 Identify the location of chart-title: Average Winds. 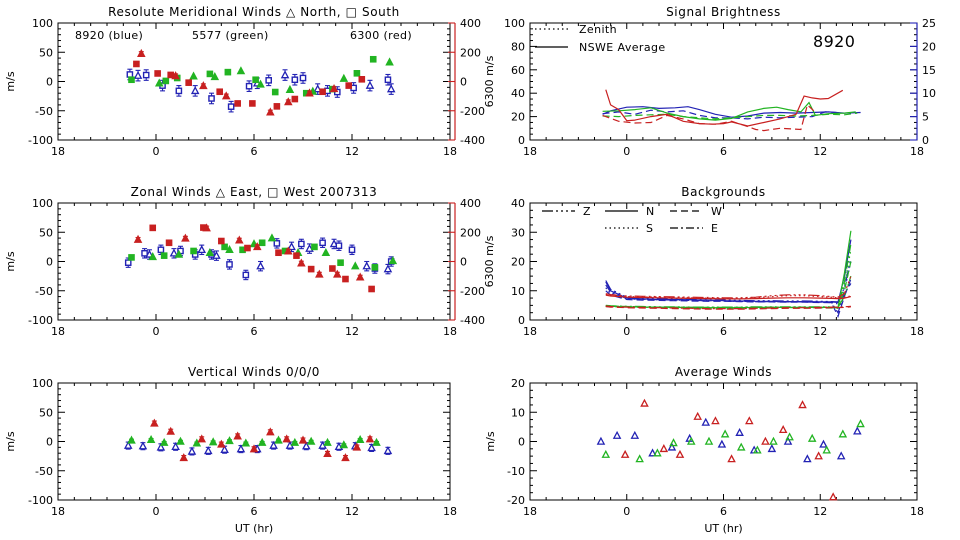
(723, 372).